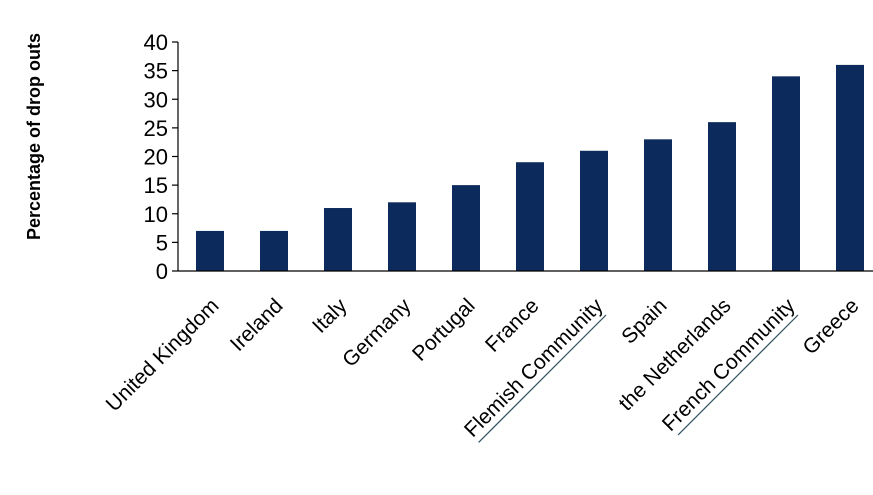 The height and width of the screenshot is (495, 873). What do you see at coordinates (162, 271) in the screenshot?
I see `y-tick-label: 0` at bounding box center [162, 271].